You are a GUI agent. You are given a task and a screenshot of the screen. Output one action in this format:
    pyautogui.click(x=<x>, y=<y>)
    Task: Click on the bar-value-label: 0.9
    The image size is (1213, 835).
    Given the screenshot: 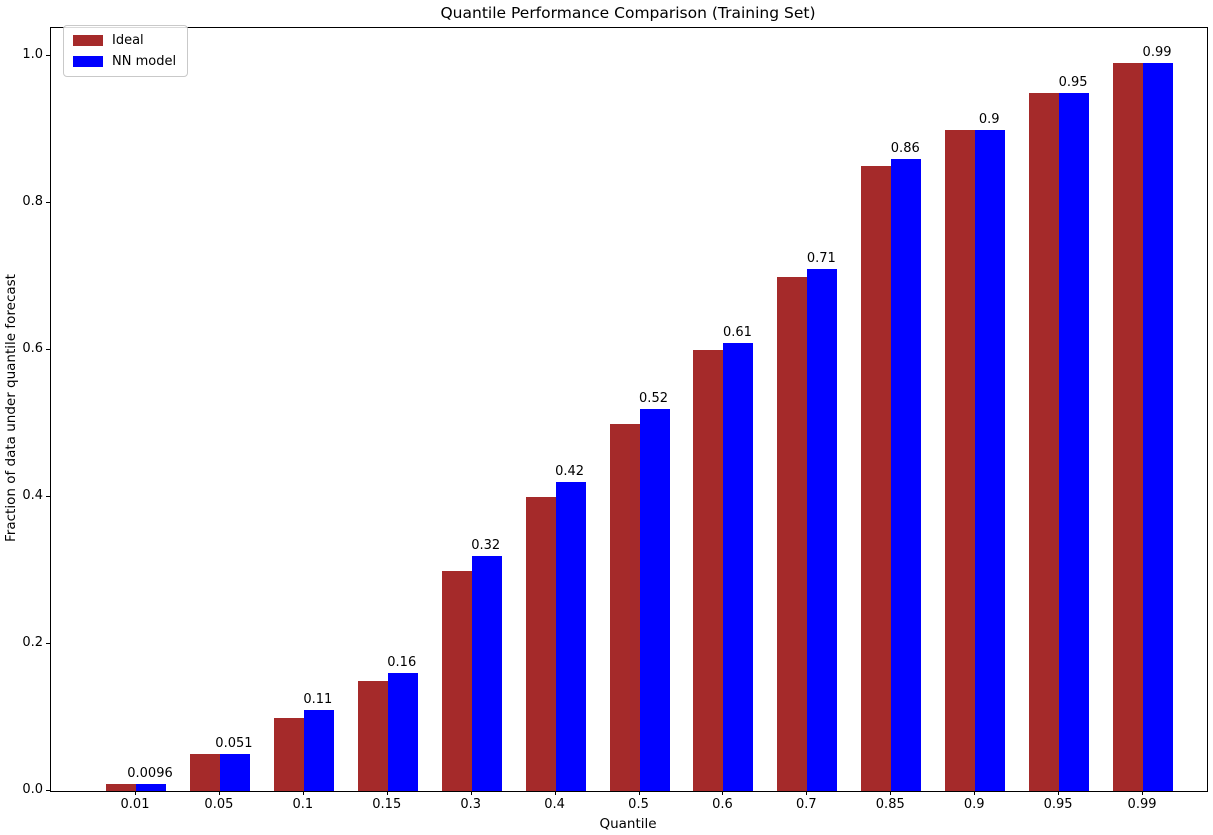 What is the action you would take?
    pyautogui.click(x=989, y=119)
    